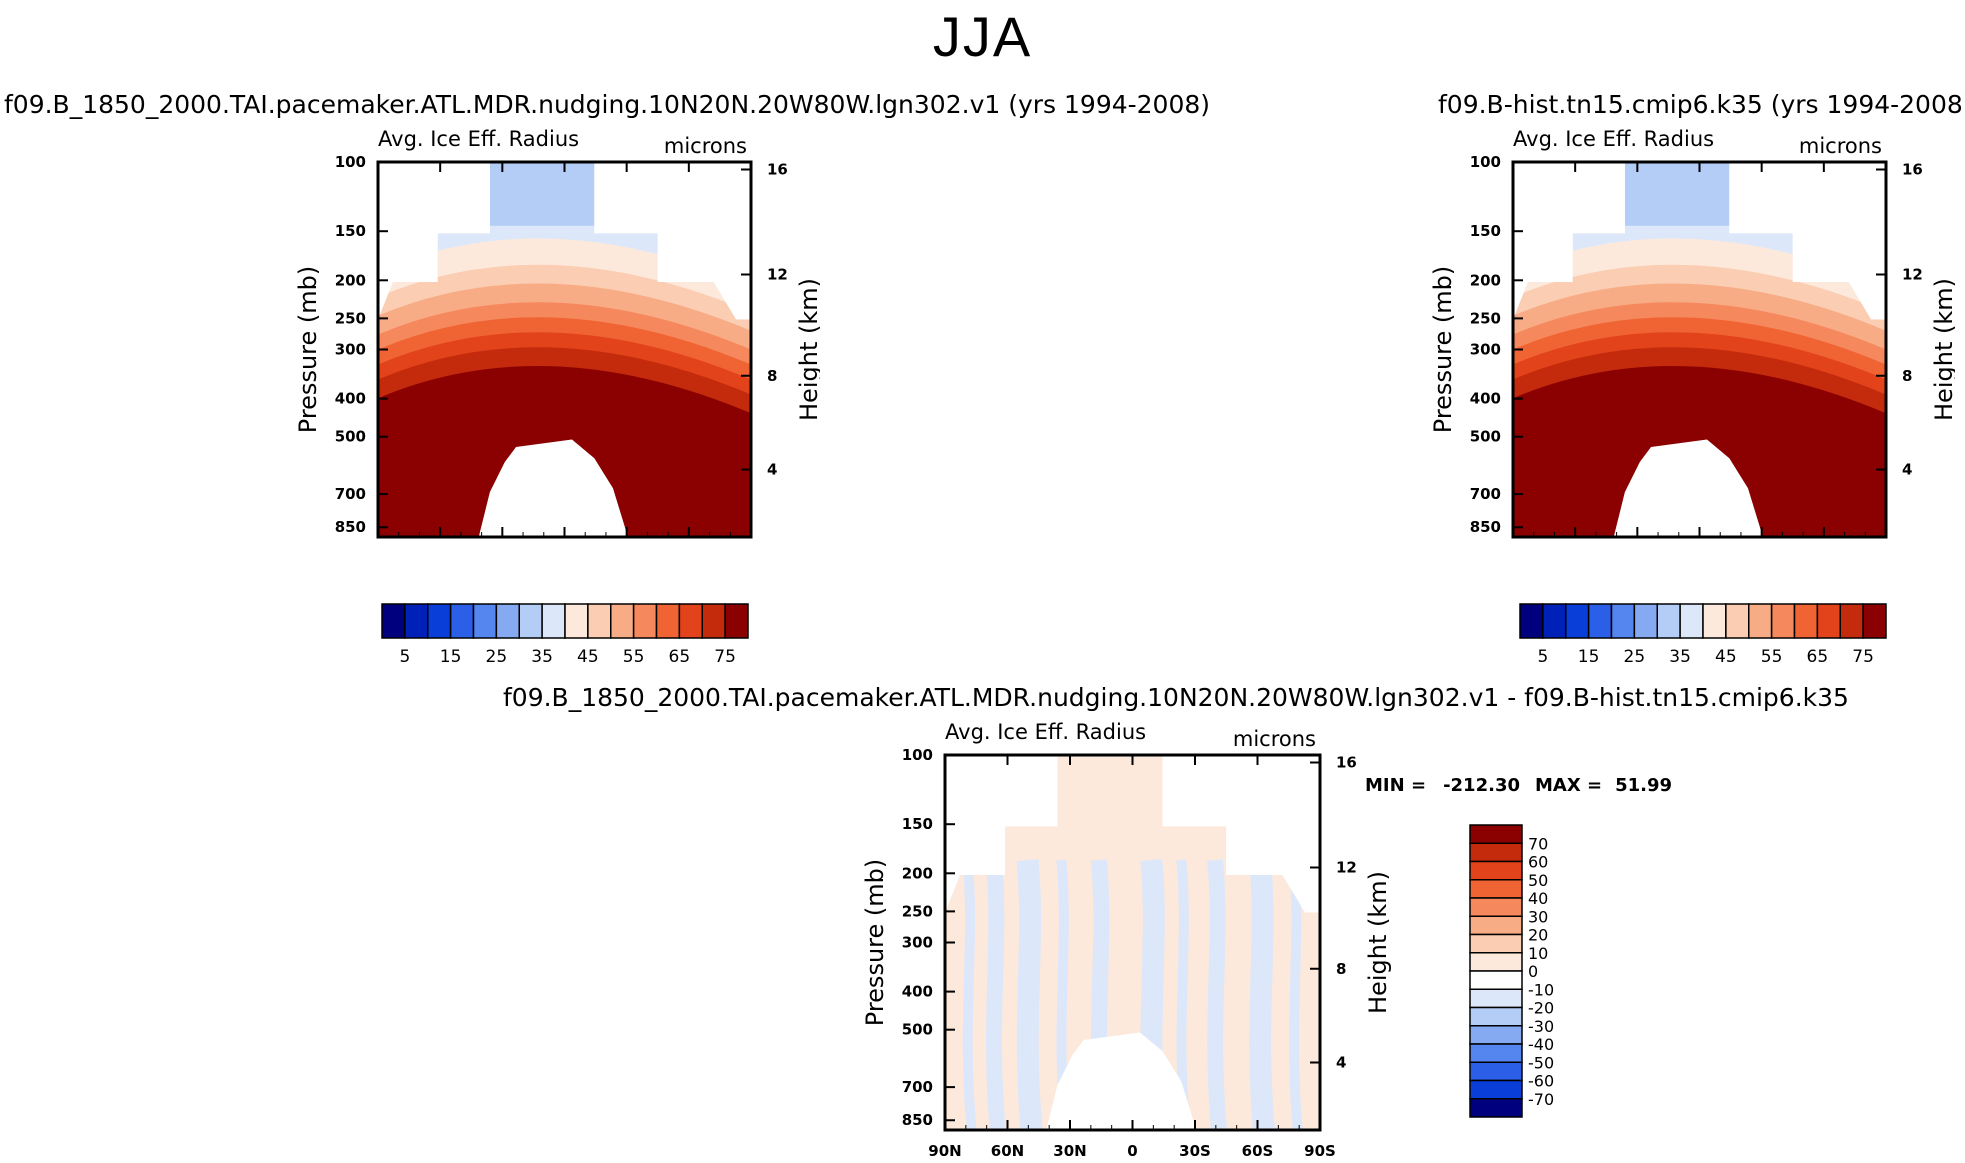 Image resolution: width=1965 pixels, height=1163 pixels. What do you see at coordinates (1533, 971) in the screenshot?
I see `colorbar-label: 0` at bounding box center [1533, 971].